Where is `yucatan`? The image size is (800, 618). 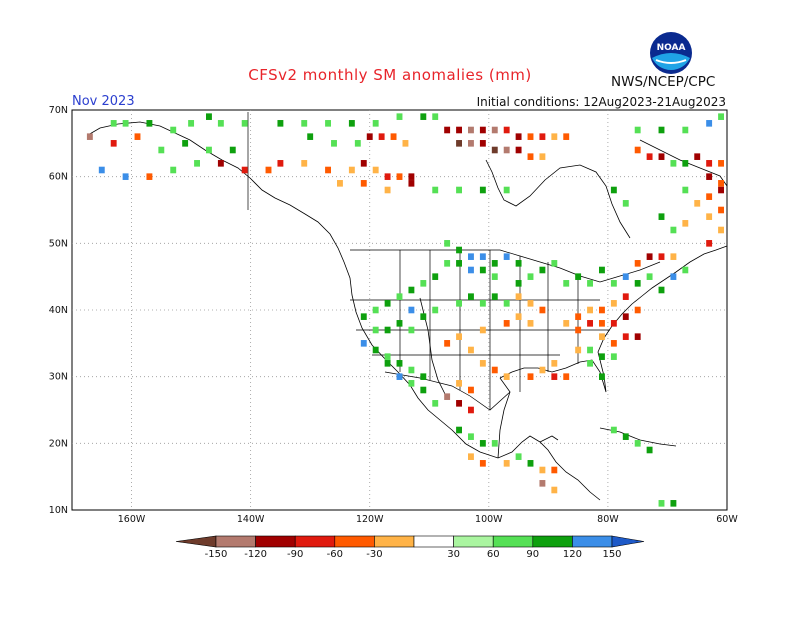
yucatan is located at coordinates (549, 439).